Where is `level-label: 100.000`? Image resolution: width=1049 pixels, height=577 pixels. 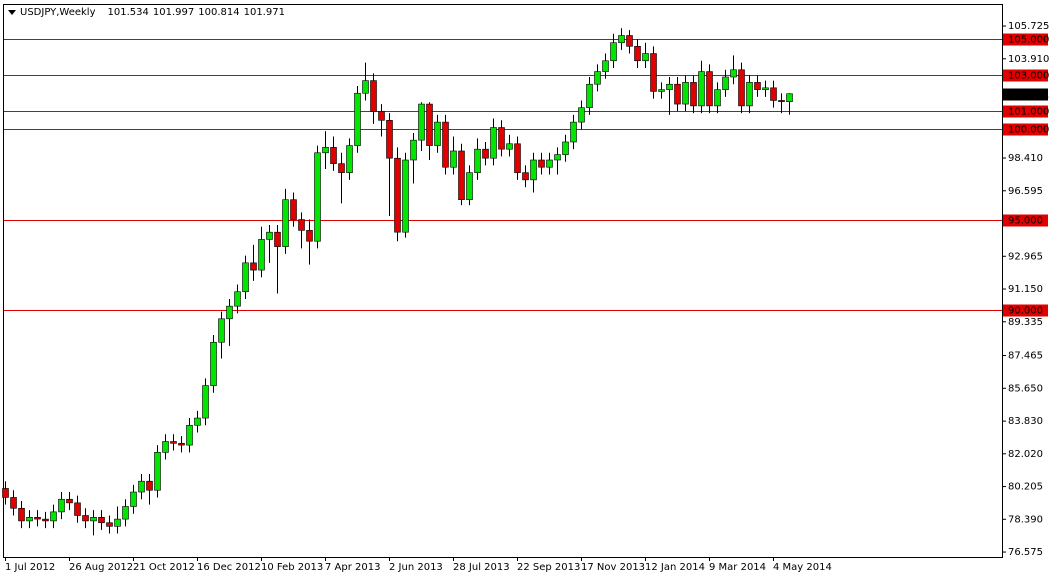
level-label: 100.000 is located at coordinates (1028, 130).